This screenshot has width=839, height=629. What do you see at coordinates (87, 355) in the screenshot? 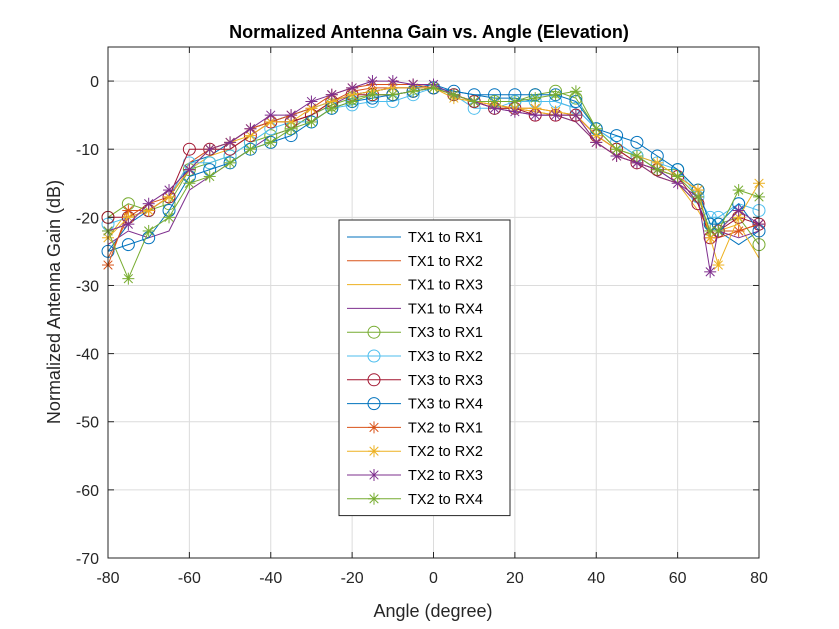
I see `y-tick-label: -40` at bounding box center [87, 355].